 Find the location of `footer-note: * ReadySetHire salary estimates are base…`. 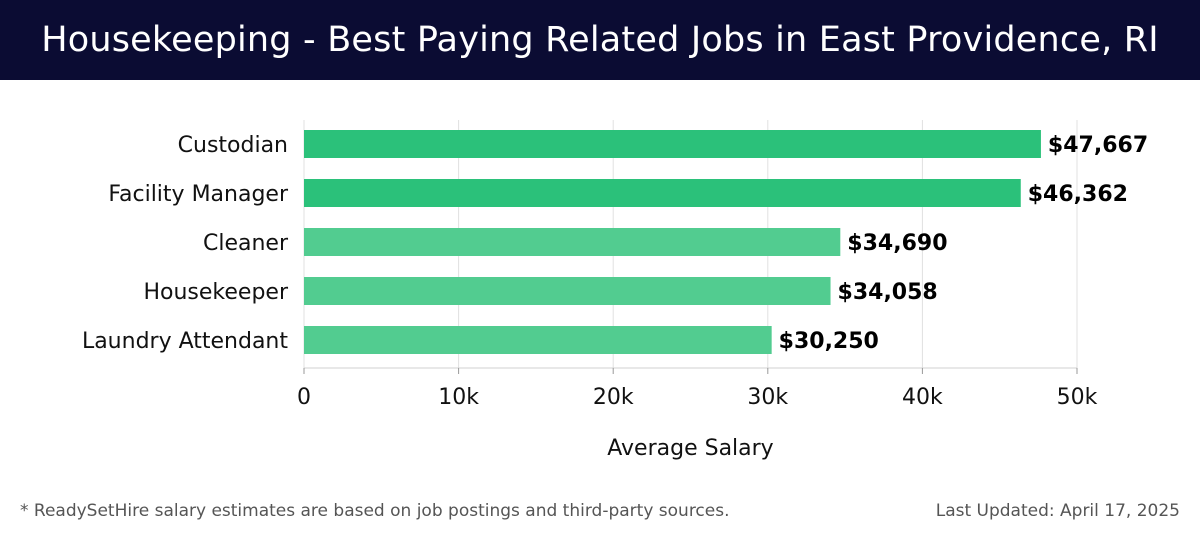

footer-note: * ReadySetHire salary estimates are base… is located at coordinates (375, 511).